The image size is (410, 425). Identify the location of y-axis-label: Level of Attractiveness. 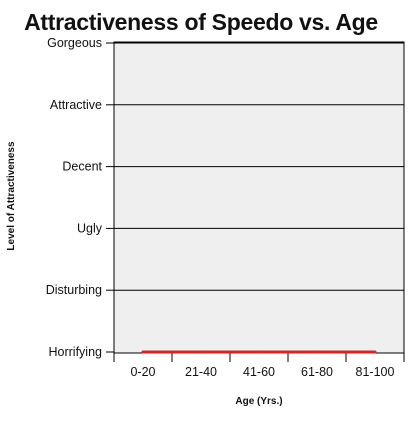
(11, 196).